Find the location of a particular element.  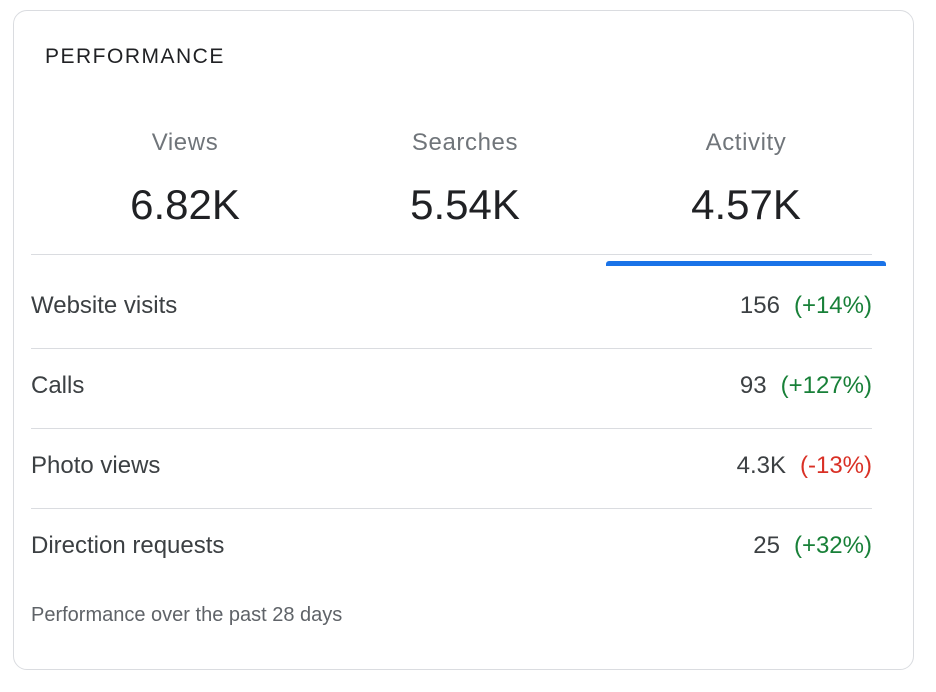

tab-value: 4.57K is located at coordinates (746, 204).